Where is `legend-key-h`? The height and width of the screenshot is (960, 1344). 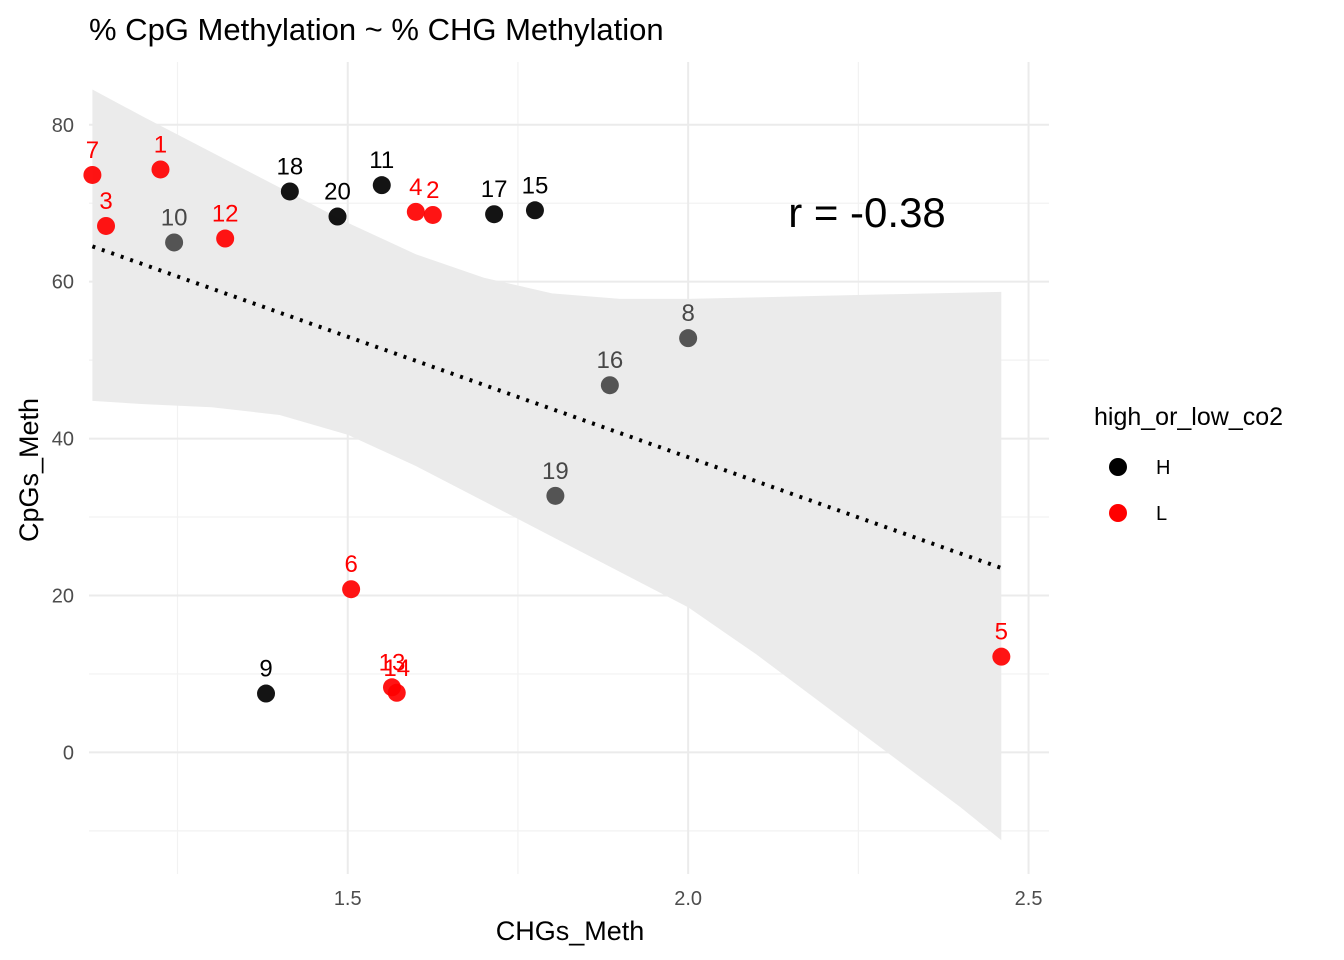 legend-key-h is located at coordinates (1118, 467).